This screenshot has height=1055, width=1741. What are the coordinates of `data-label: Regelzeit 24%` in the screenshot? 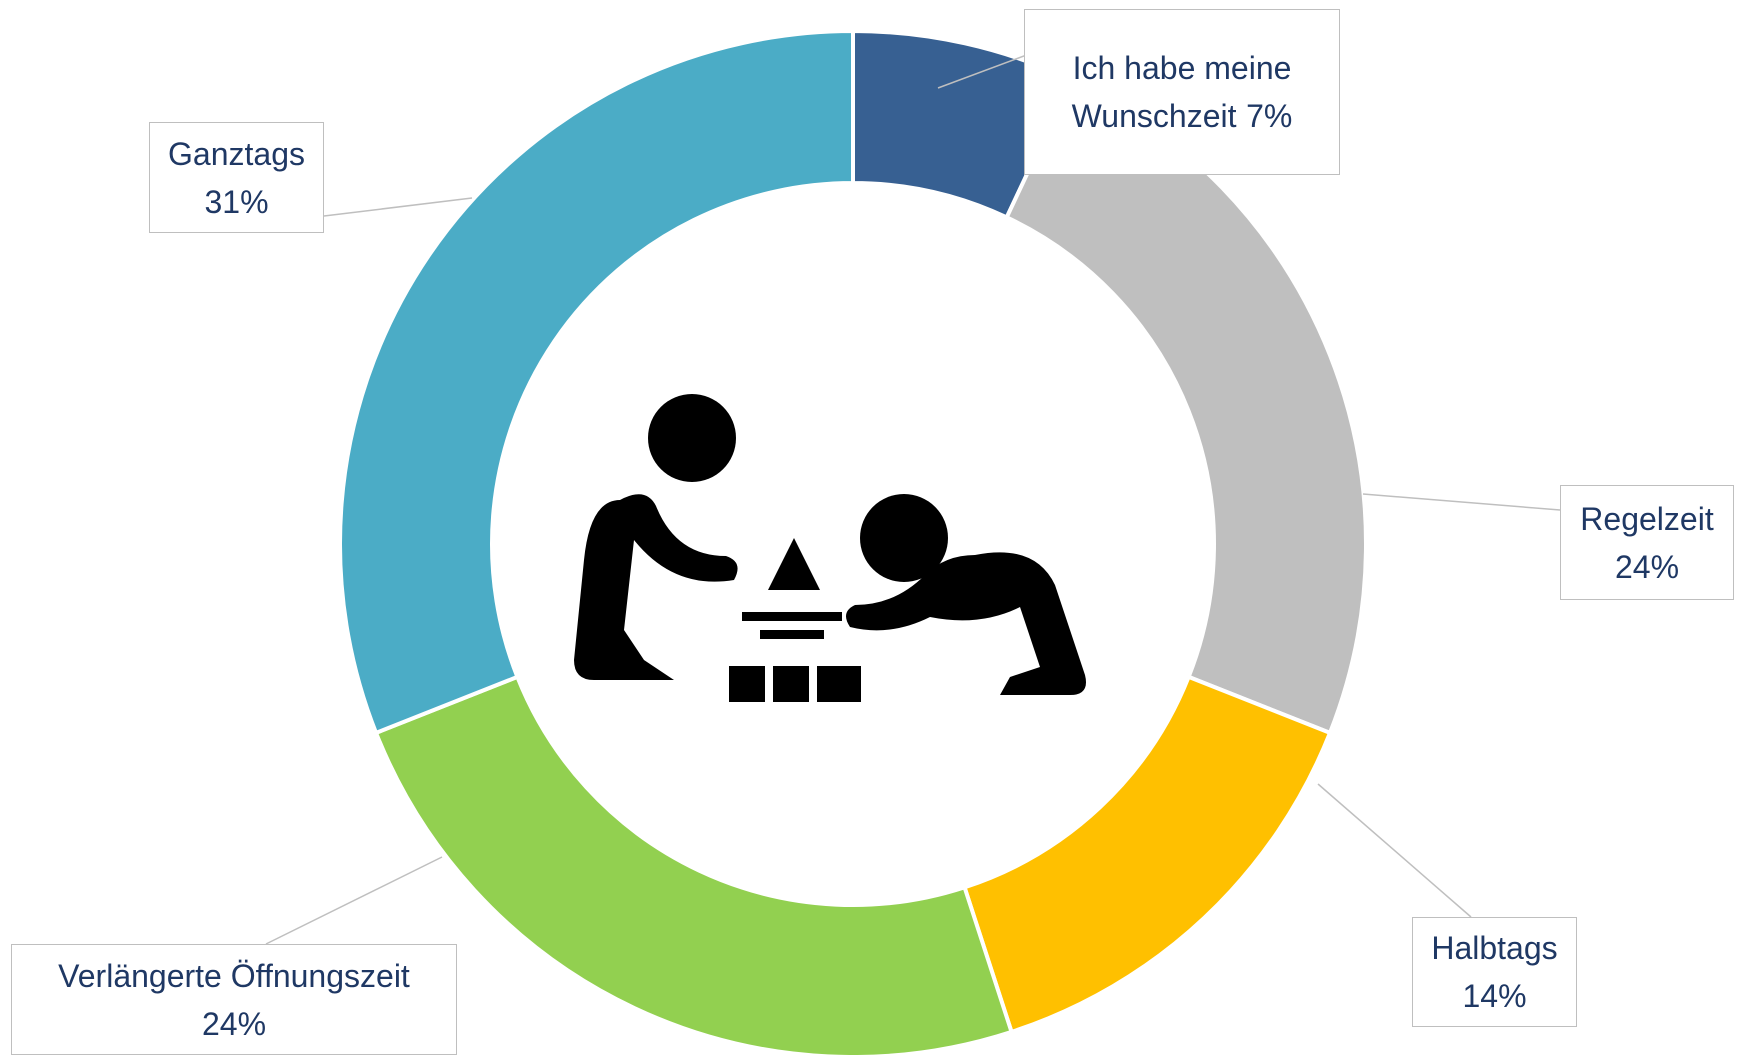 It's located at (1647, 542).